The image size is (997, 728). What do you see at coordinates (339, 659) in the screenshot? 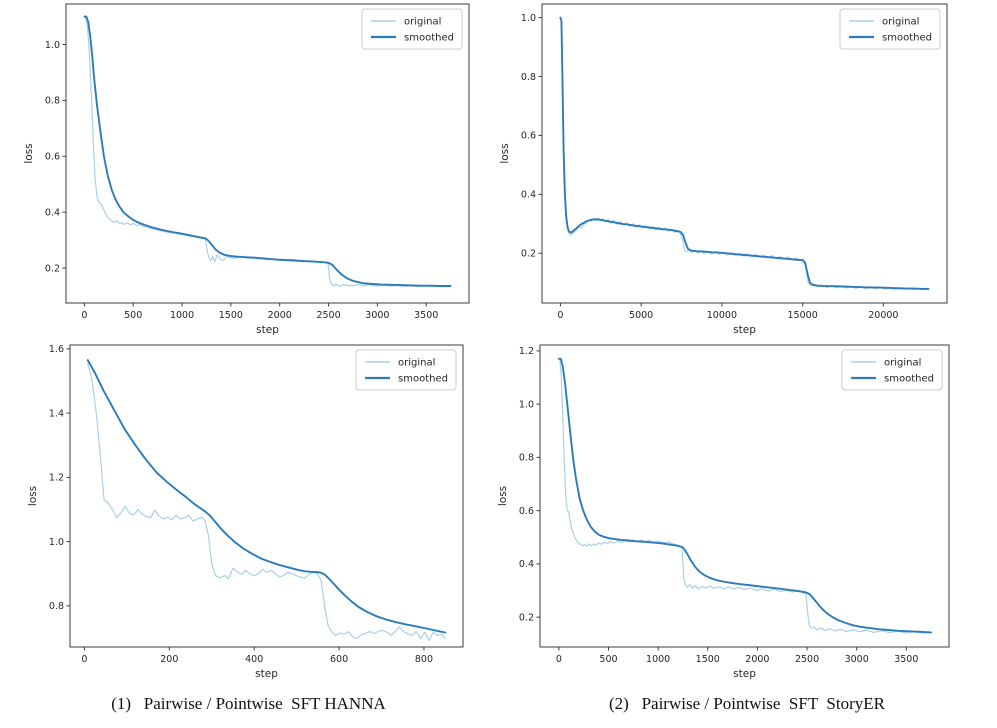
I see `x-tick-label: 600` at bounding box center [339, 659].